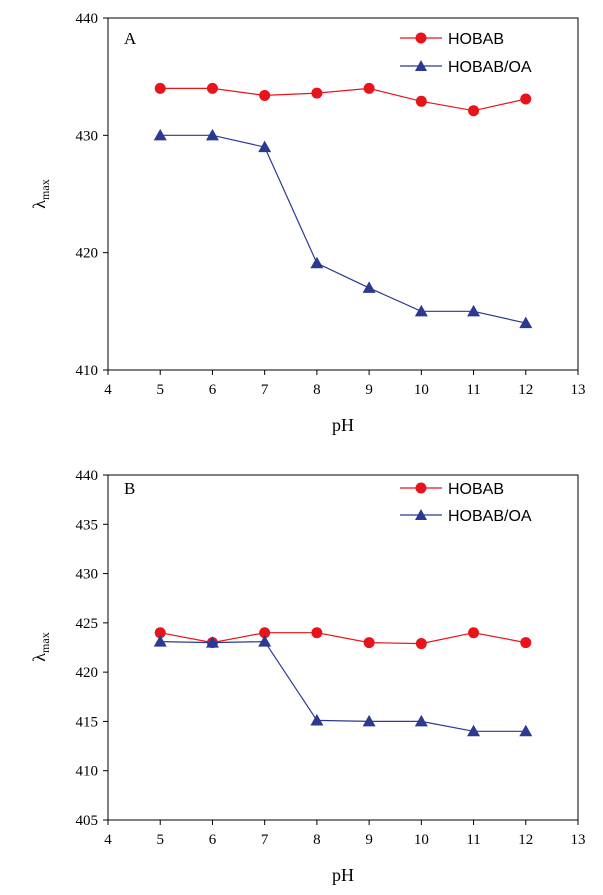 Image resolution: width=603 pixels, height=895 pixels. Describe the element at coordinates (578, 390) in the screenshot. I see `chart-a-x-tick-label: 13` at that location.